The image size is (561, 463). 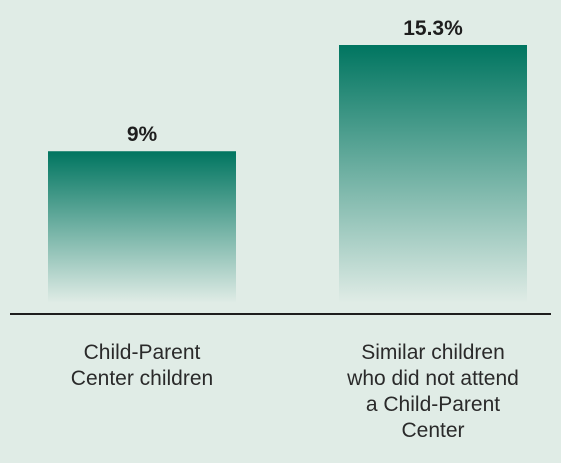 I want to click on category-label-line: Center children, so click(x=142, y=378).